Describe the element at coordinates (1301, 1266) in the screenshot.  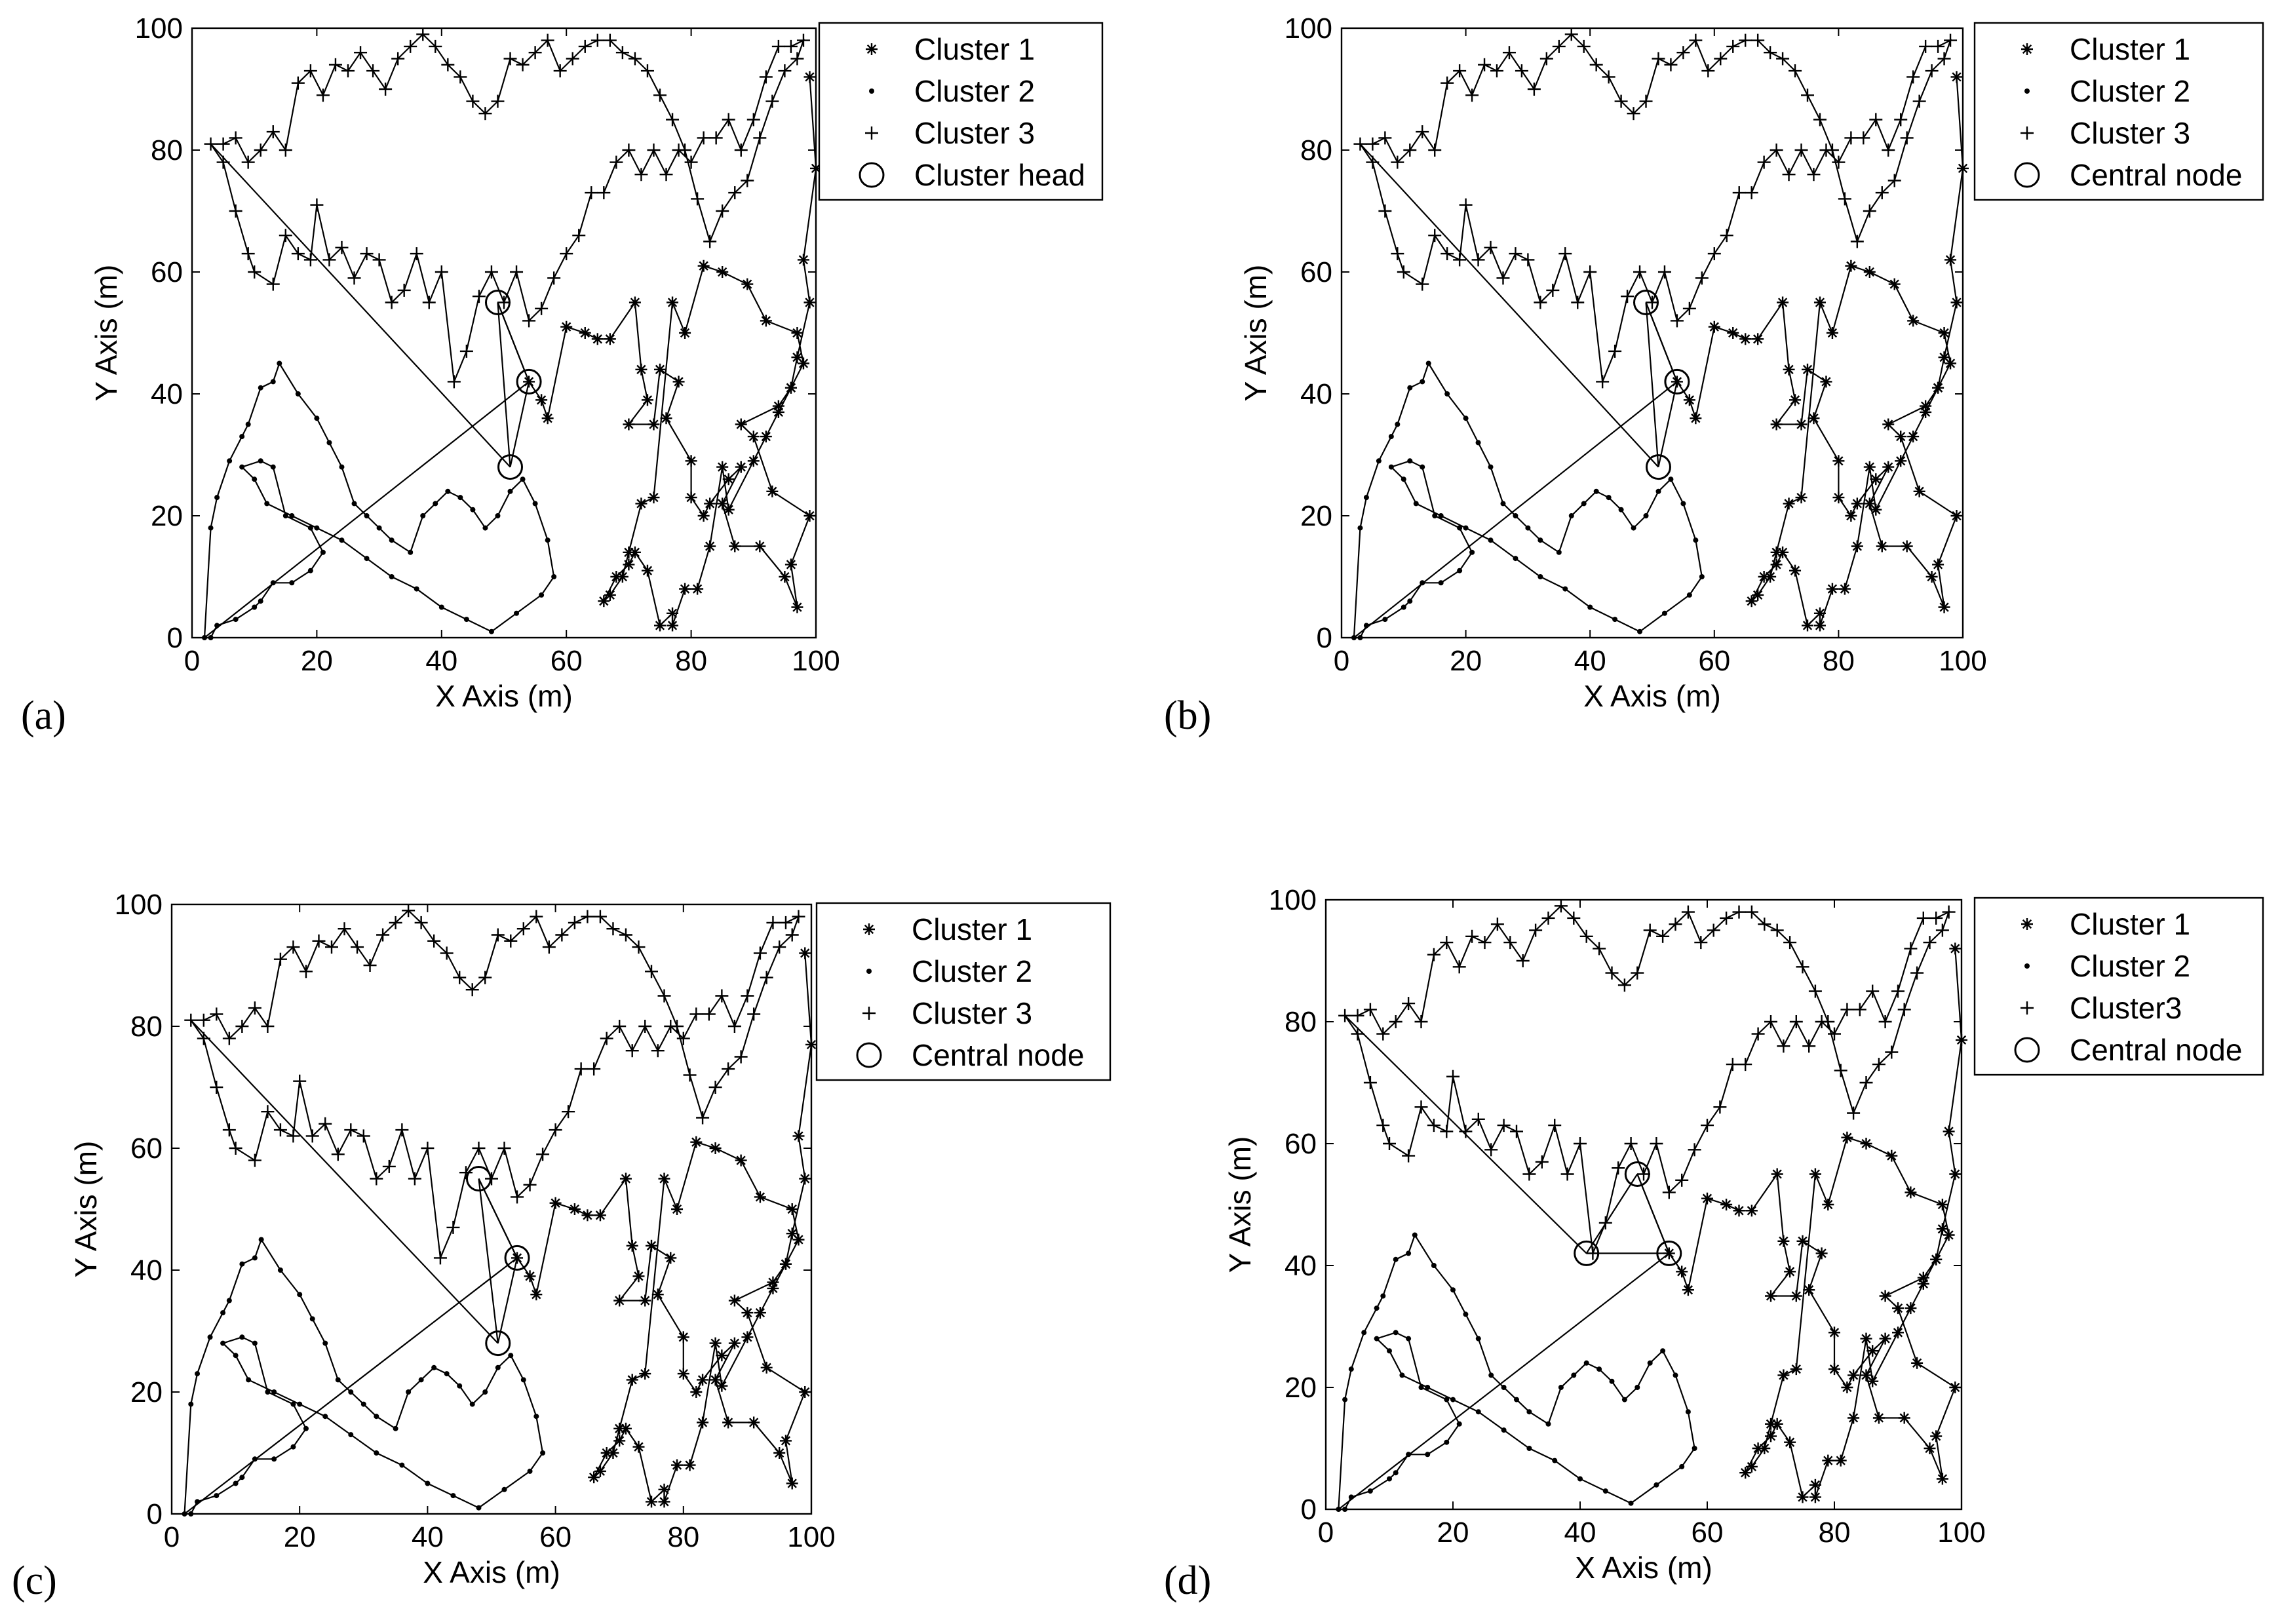
I see `y-tick-label: 40` at that location.